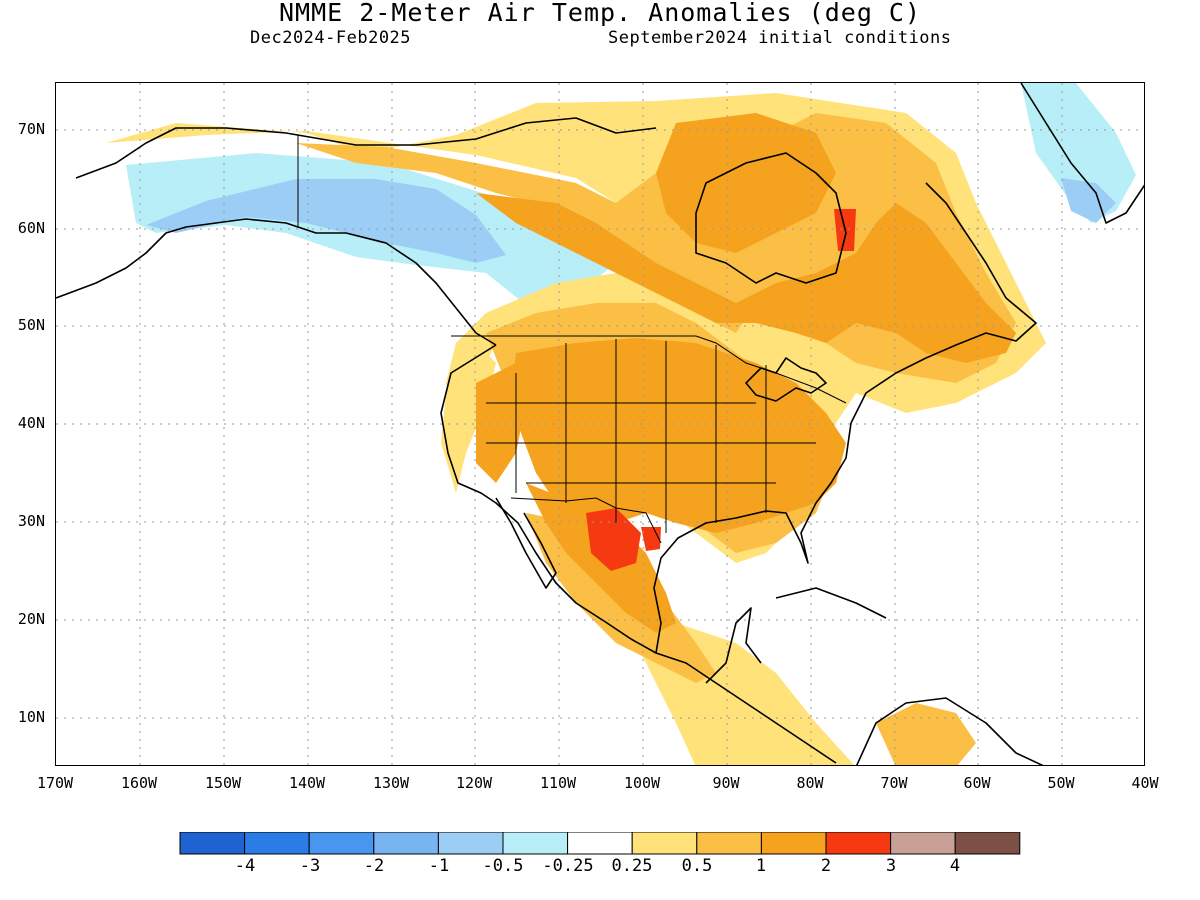  Describe the element at coordinates (752, 538) in the screenshot. I see `coastline-gulf` at that location.